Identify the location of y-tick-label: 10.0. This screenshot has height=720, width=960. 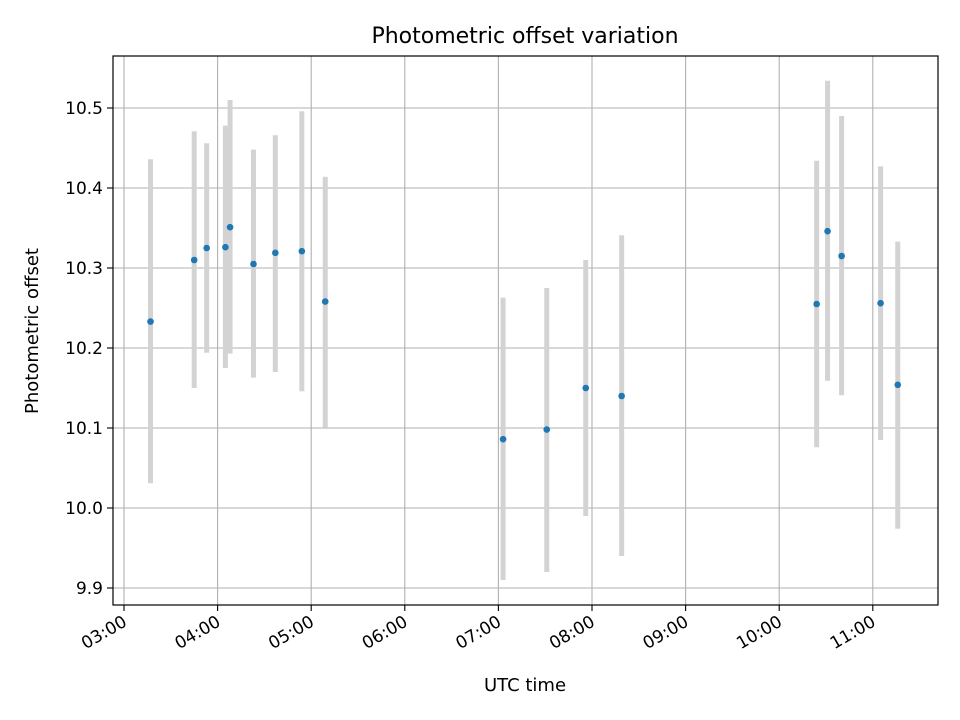
(84, 509).